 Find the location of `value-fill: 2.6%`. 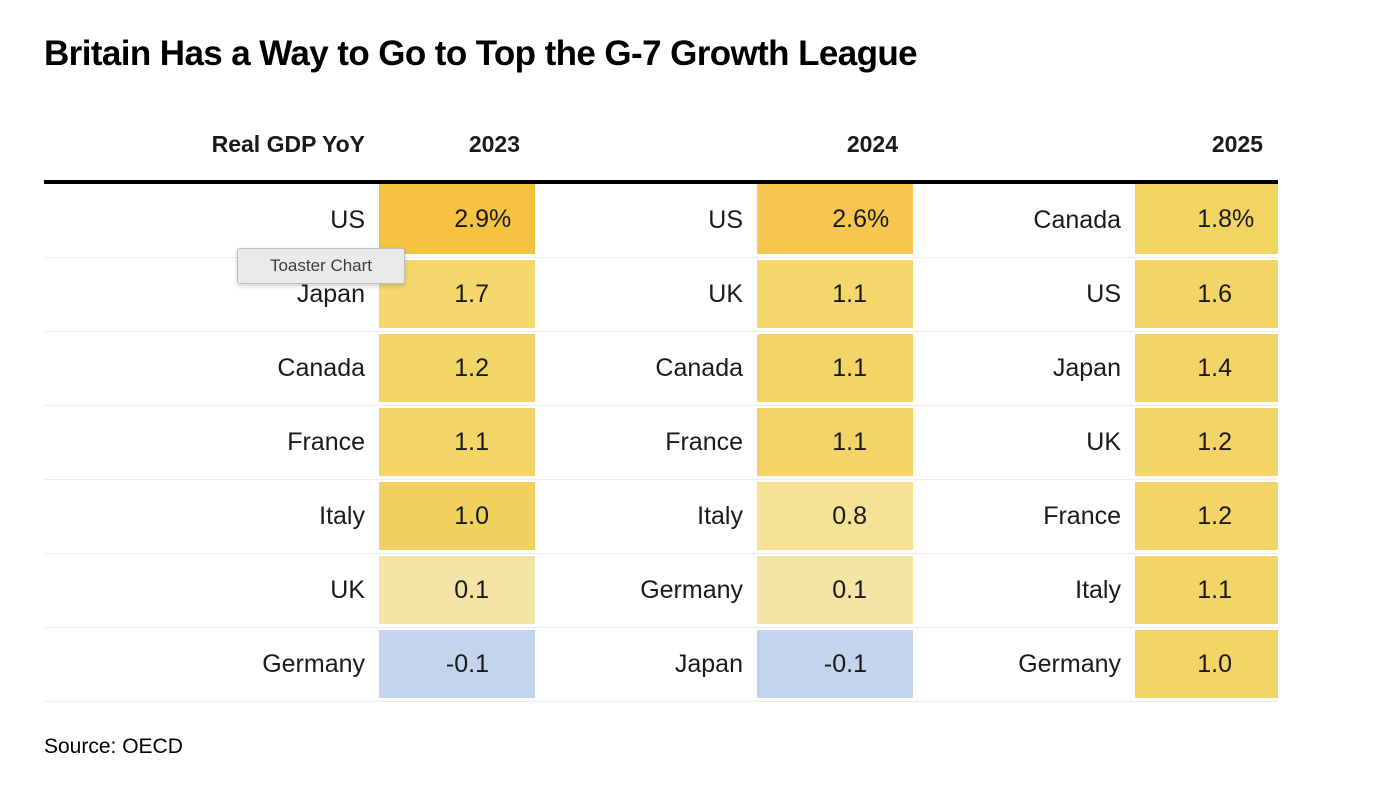

value-fill: 2.6% is located at coordinates (835, 219).